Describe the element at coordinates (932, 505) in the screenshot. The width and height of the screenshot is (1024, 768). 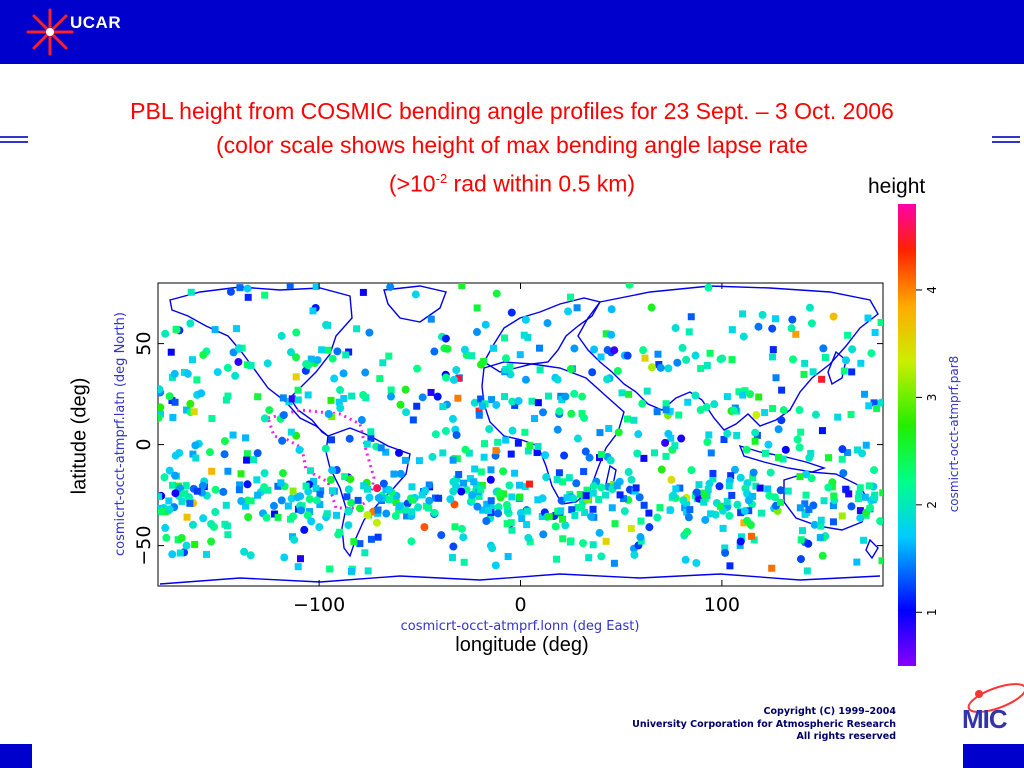
I see `colorbar-tick-label: 2` at that location.